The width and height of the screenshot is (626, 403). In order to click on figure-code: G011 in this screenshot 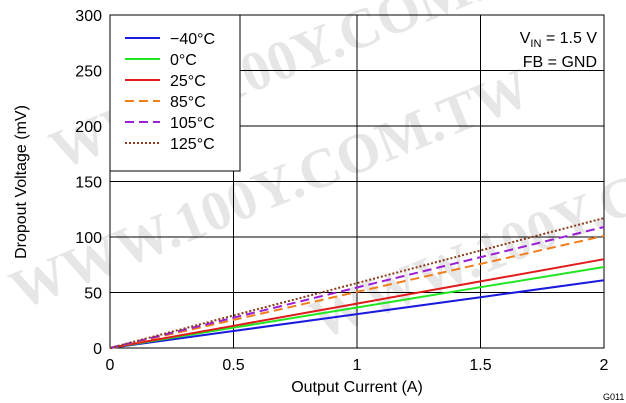, I will do `click(613, 397)`.